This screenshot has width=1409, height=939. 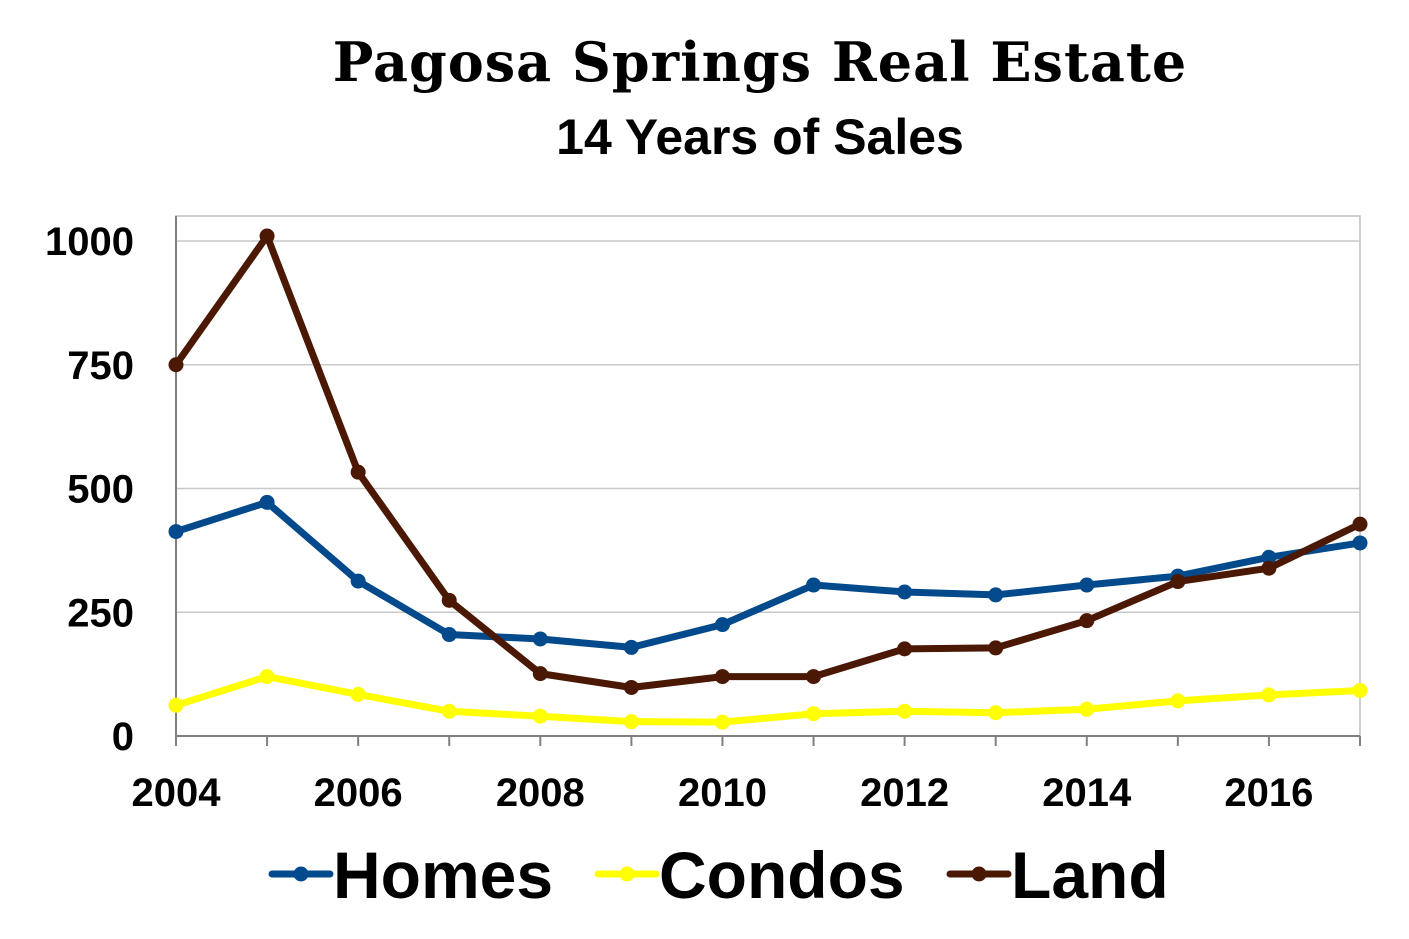 I want to click on series-condos, so click(x=768, y=699).